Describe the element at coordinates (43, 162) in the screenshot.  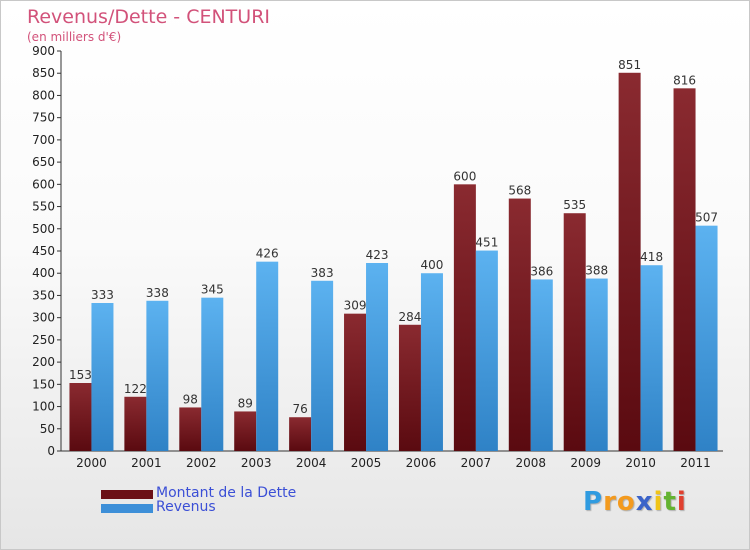
I see `y-tick-label: 650` at that location.